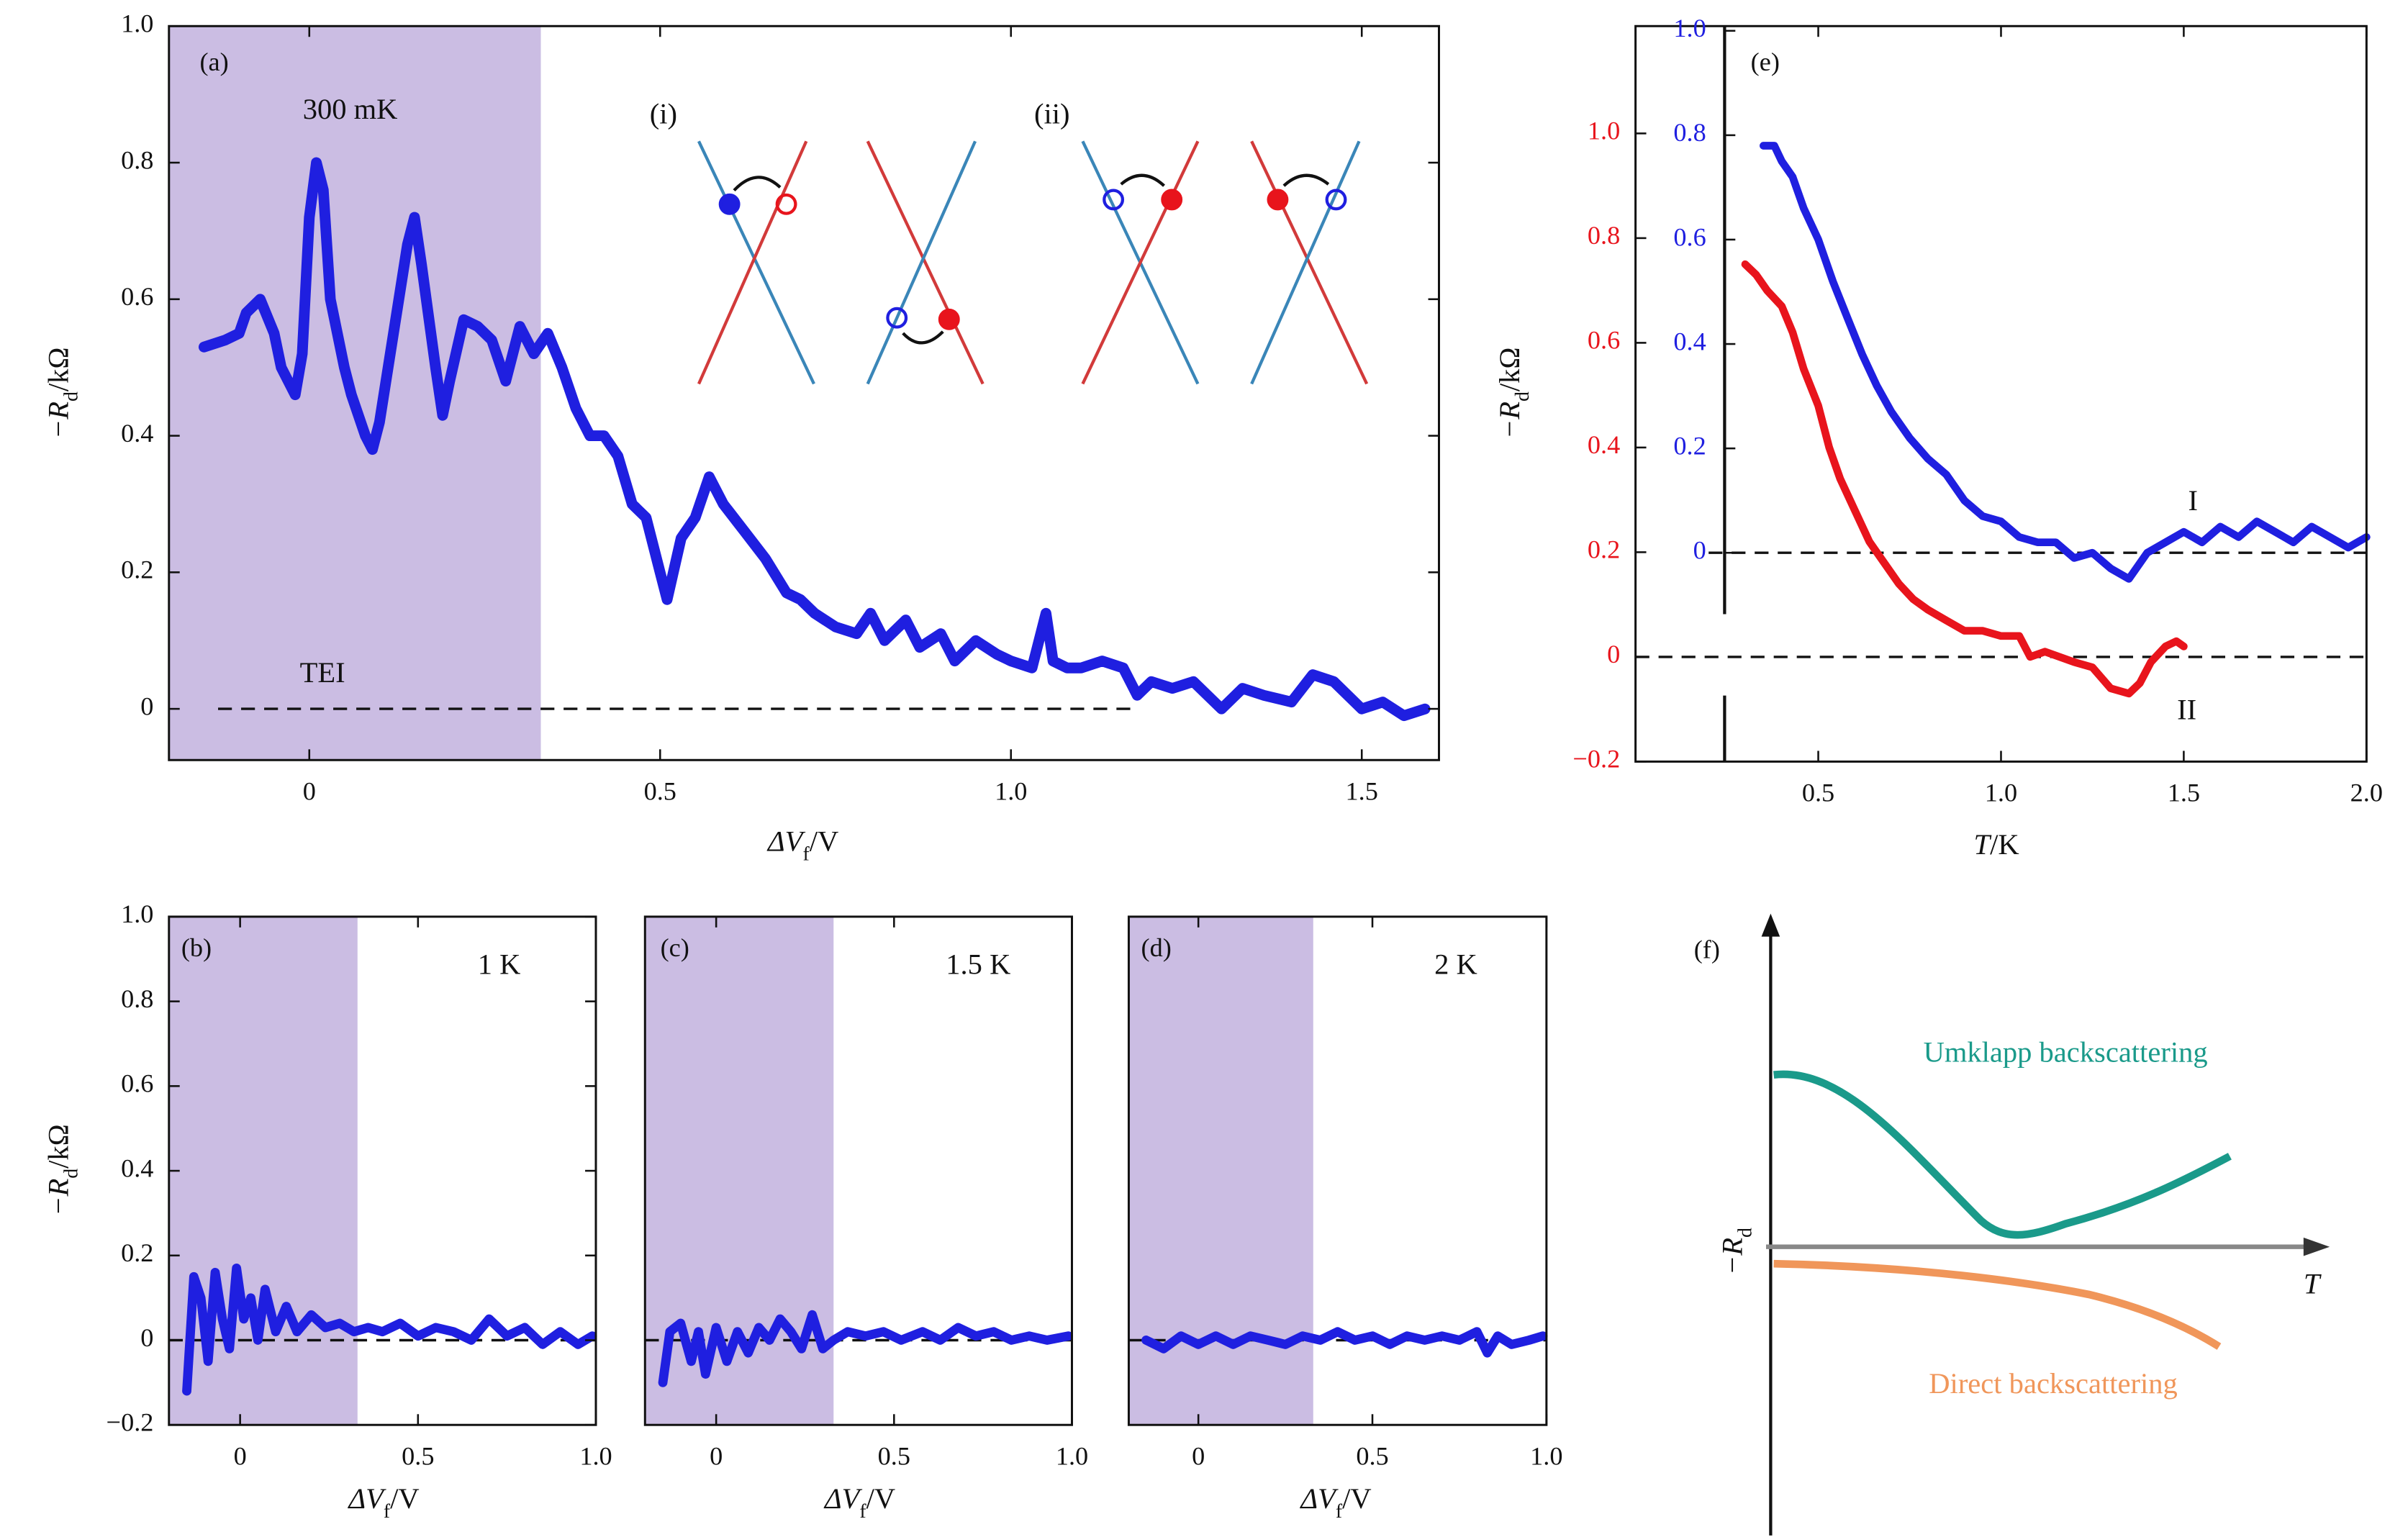  I want to click on axis-label: T/K, so click(1996, 844).